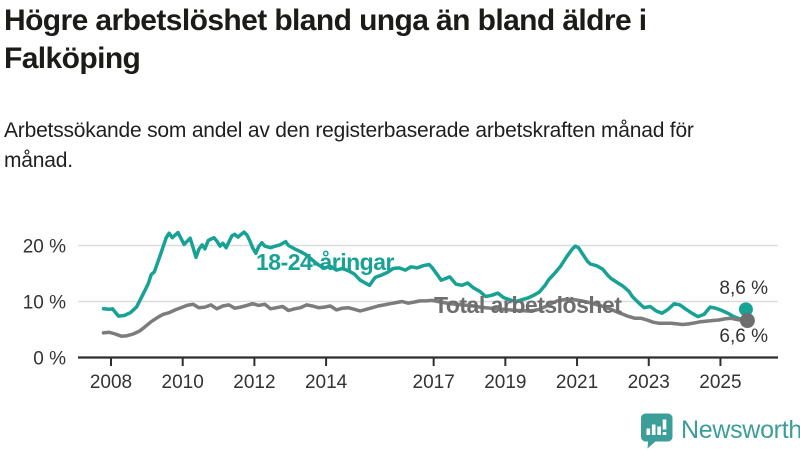 This screenshot has width=800, height=450. Describe the element at coordinates (111, 382) in the screenshot. I see `x-tick-label: 2008` at that location.